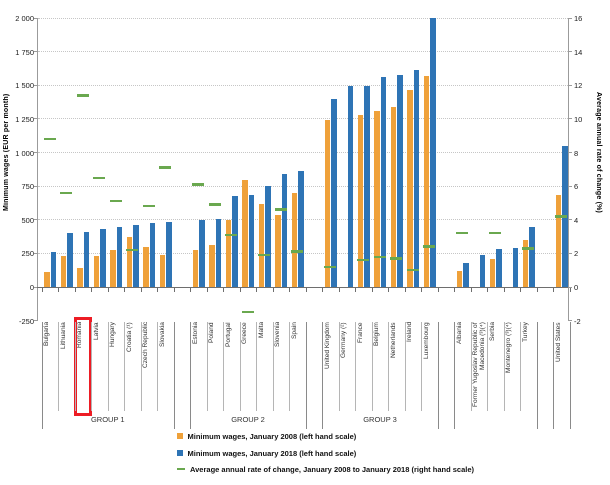 This screenshot has width=610, height=485. What do you see at coordinates (528, 248) in the screenshot?
I see `rate-dash-turkey` at bounding box center [528, 248].